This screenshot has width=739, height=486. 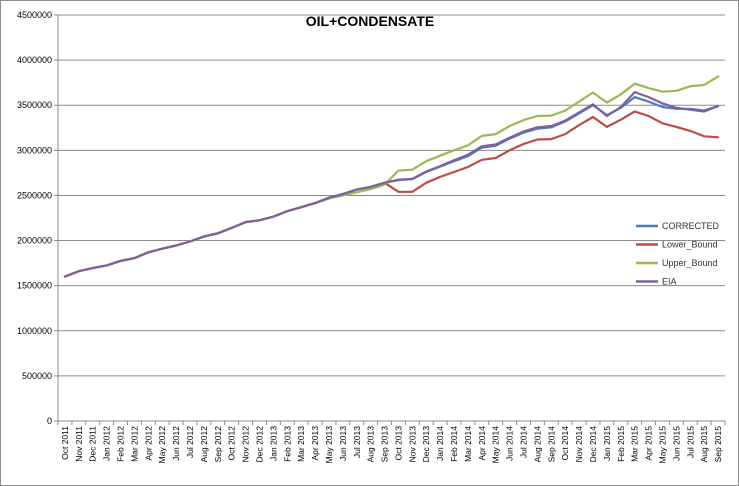 What do you see at coordinates (148, 443) in the screenshot?
I see `x-tick-label: Apr 2012` at bounding box center [148, 443].